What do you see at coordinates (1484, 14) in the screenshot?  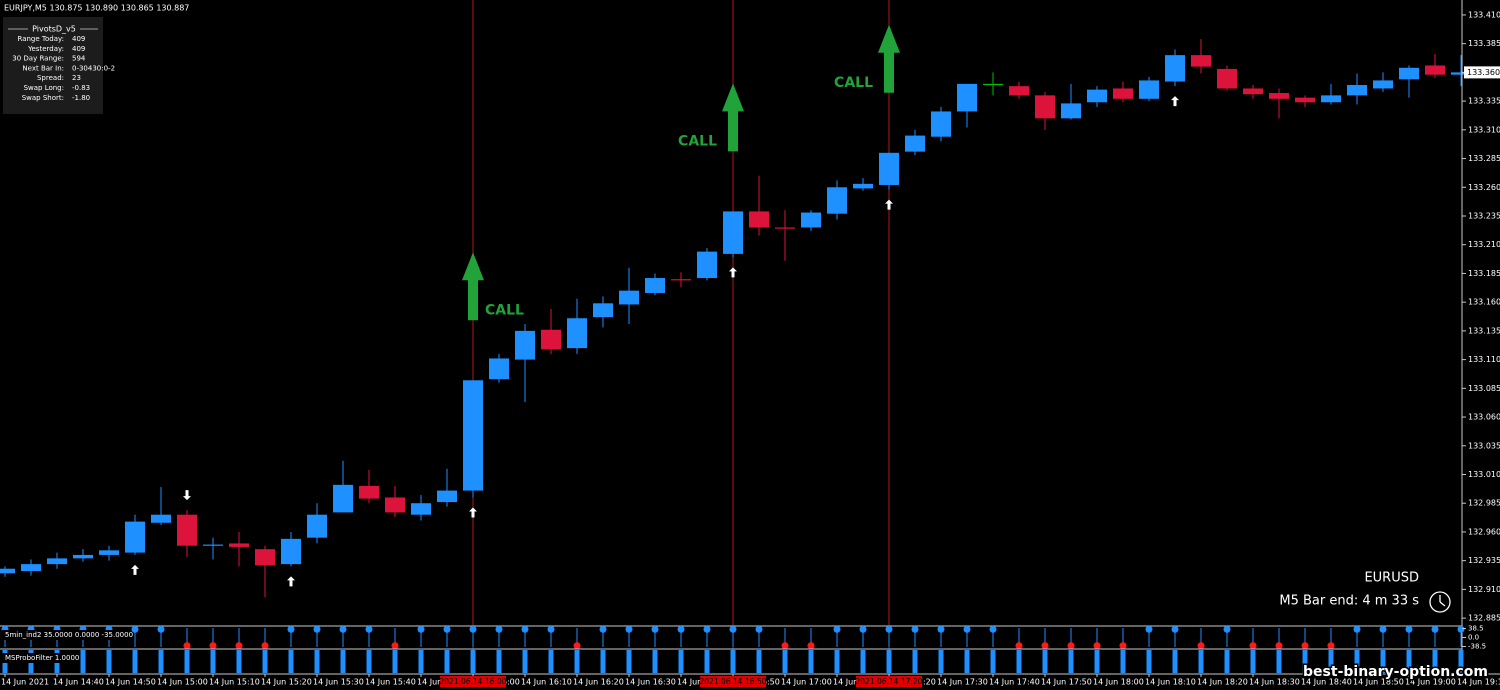 I see `y-tick-label: 133.410` at bounding box center [1484, 14].